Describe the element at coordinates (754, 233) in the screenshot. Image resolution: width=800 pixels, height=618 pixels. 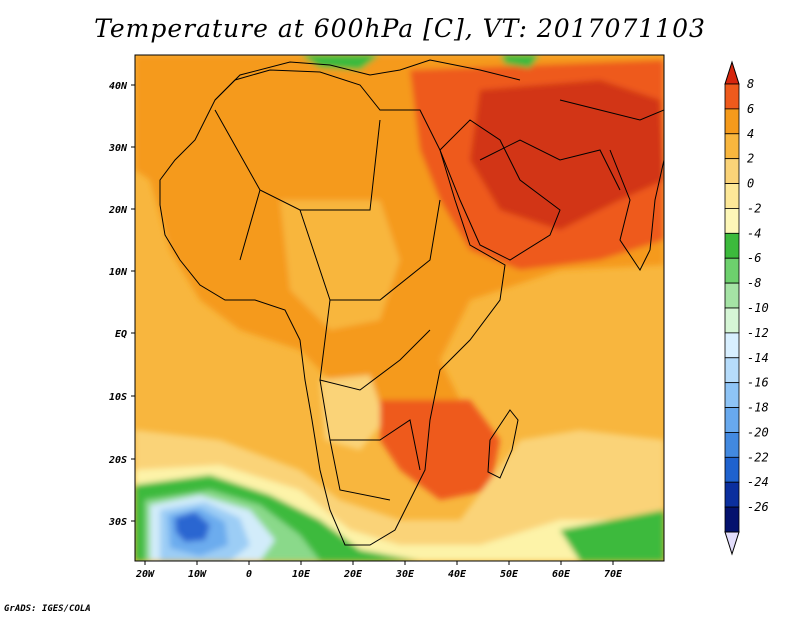
I see `colorbar-label: -4` at that location.